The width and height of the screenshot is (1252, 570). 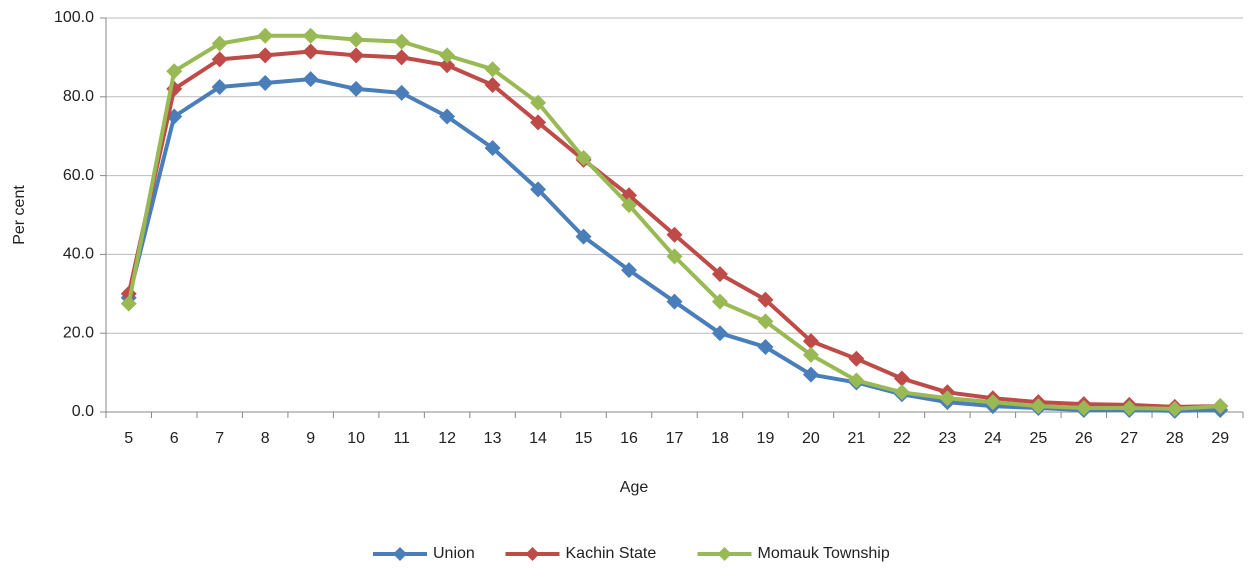 What do you see at coordinates (174, 438) in the screenshot?
I see `x-tick-label: 6` at bounding box center [174, 438].